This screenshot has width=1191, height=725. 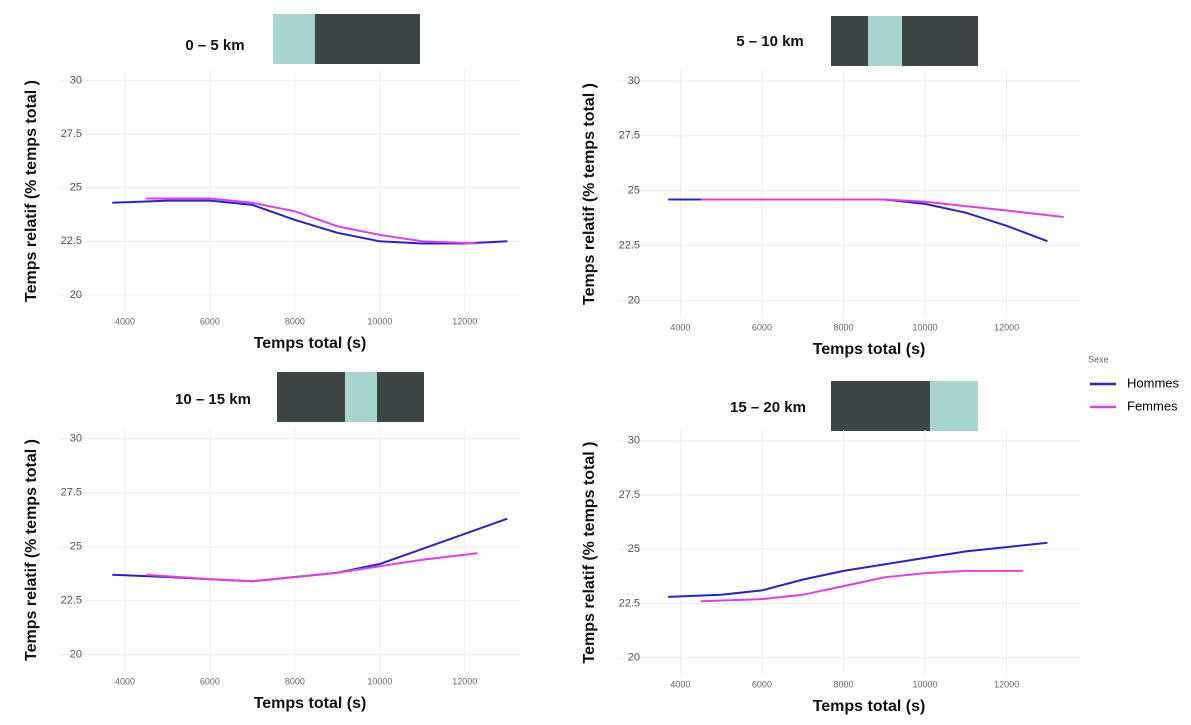 I want to click on panel-title: 15 – 20 km, so click(x=768, y=407).